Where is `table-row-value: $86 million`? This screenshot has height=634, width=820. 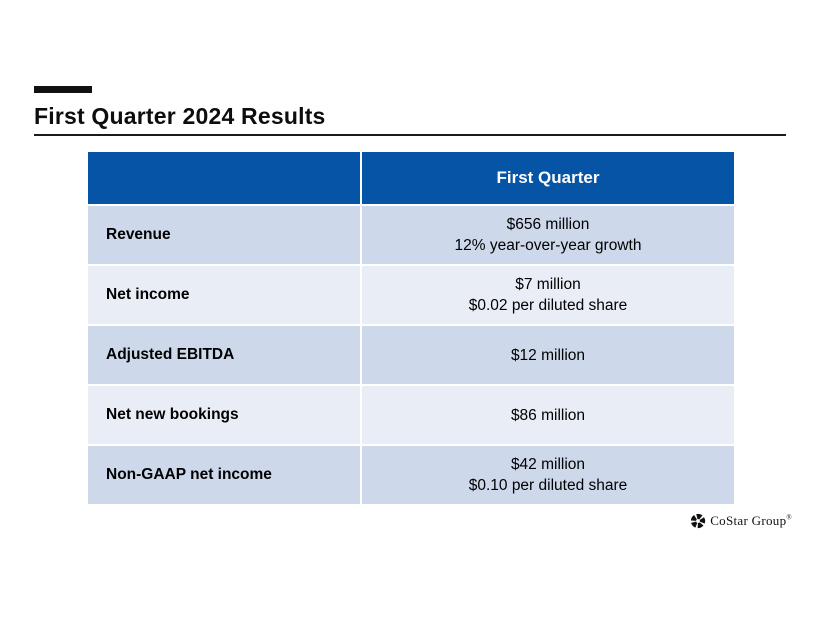
table-row-value: $86 million is located at coordinates (548, 415).